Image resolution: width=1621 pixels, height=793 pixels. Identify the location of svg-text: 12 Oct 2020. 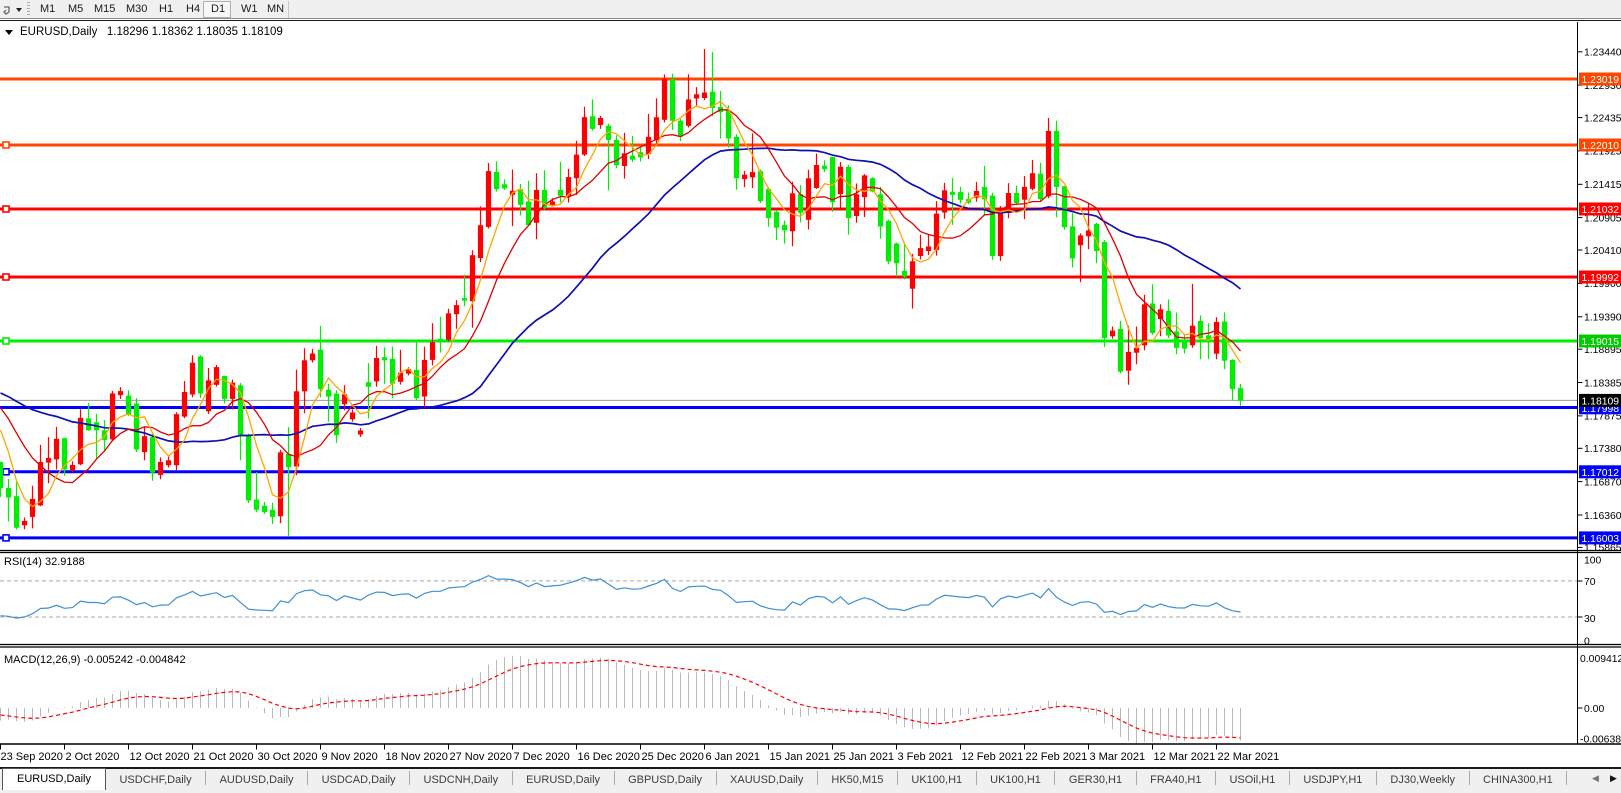
(160, 757).